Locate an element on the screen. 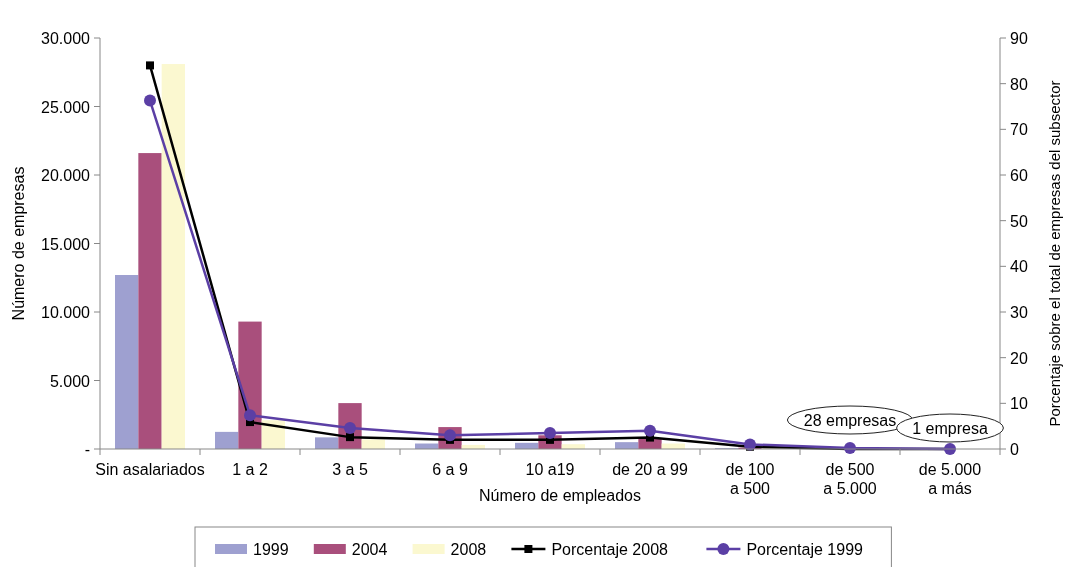 Image resolution: width=1069 pixels, height=567 pixels. legend-label: 2008 is located at coordinates (468, 549).